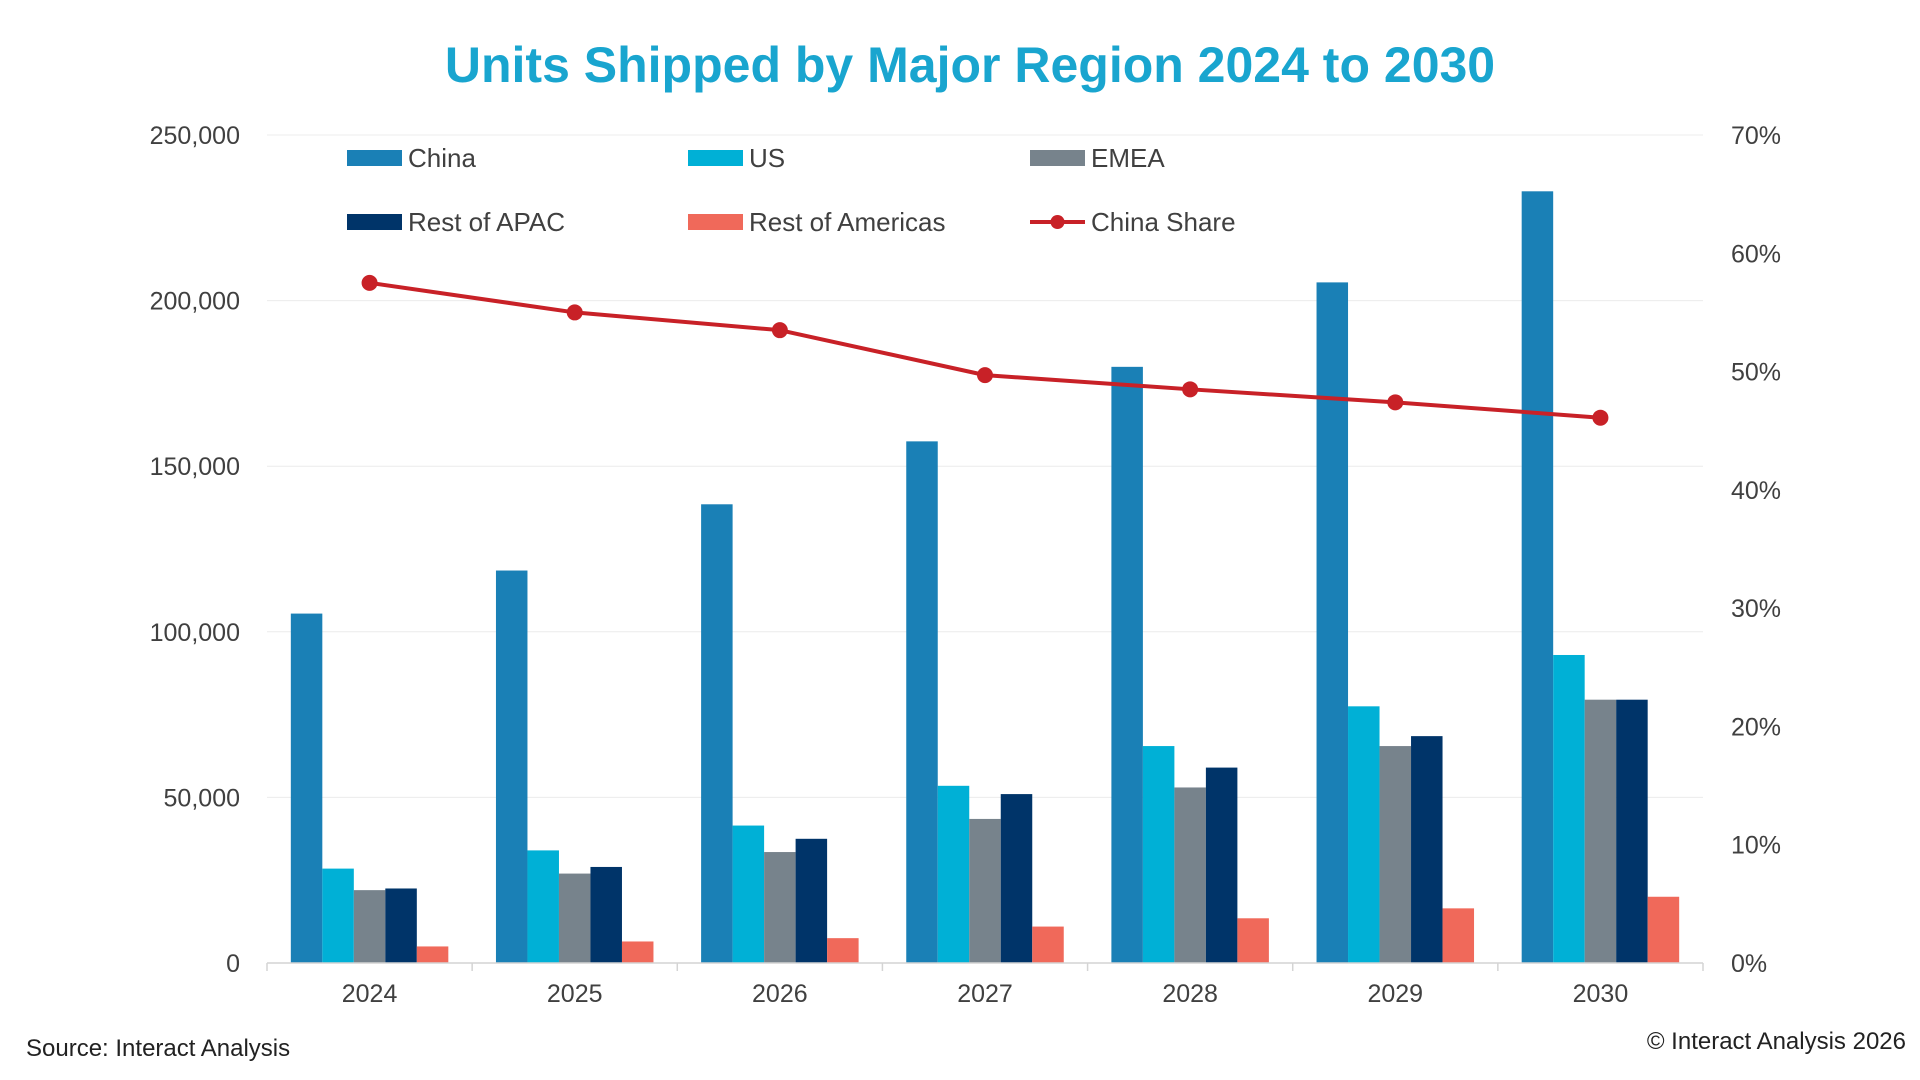 Image resolution: width=1920 pixels, height=1080 pixels. I want to click on legend-swatch-us, so click(715, 158).